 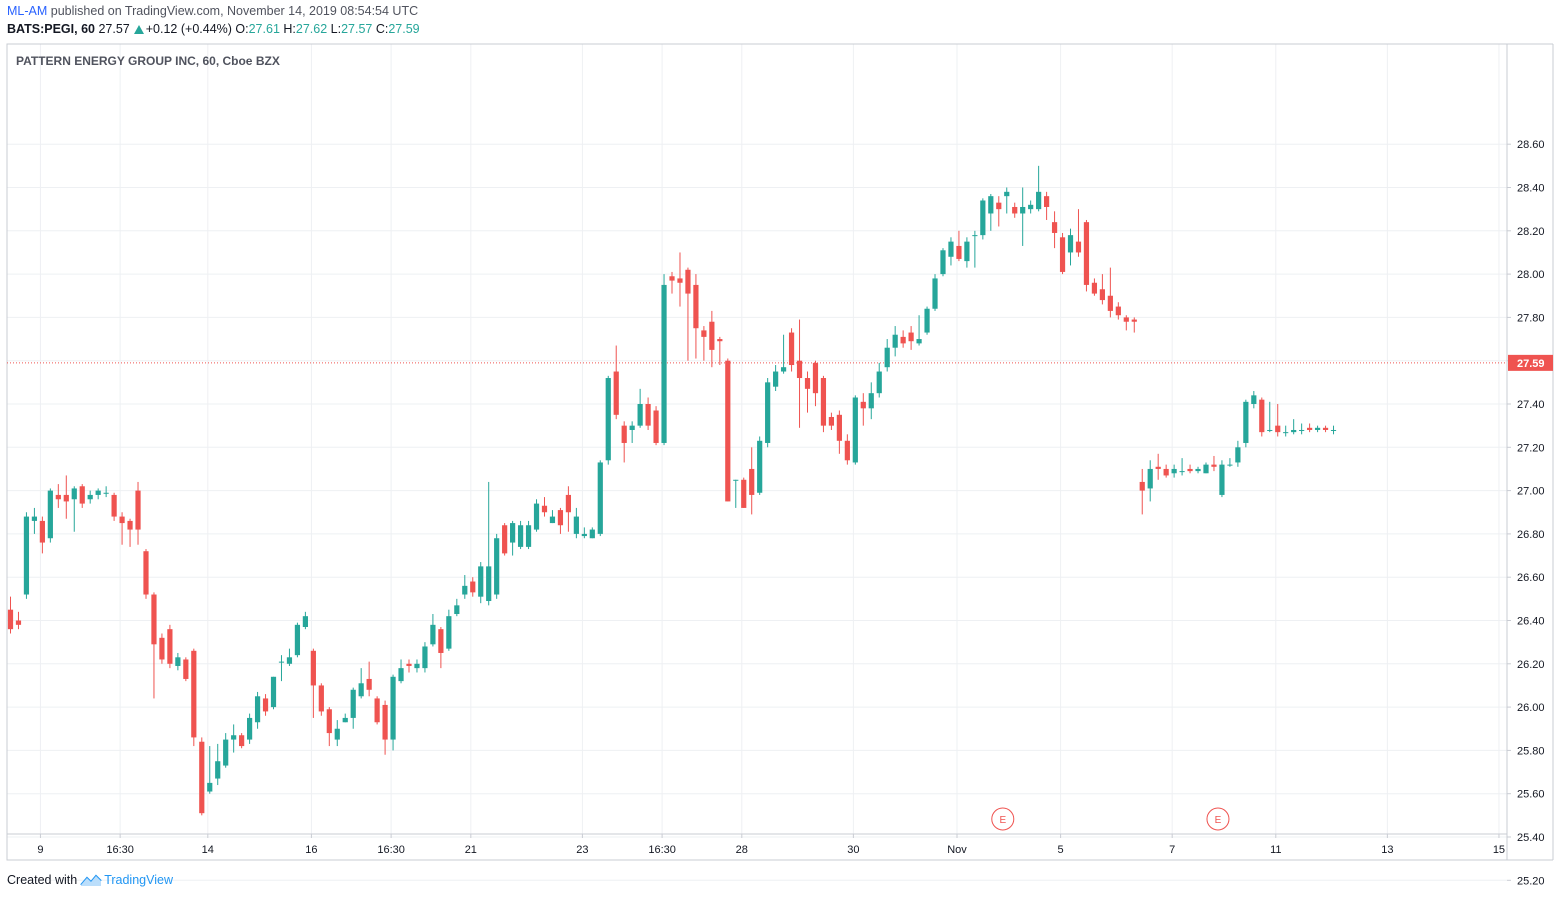 I want to click on y-tick-label: 28.00, so click(x=1531, y=275).